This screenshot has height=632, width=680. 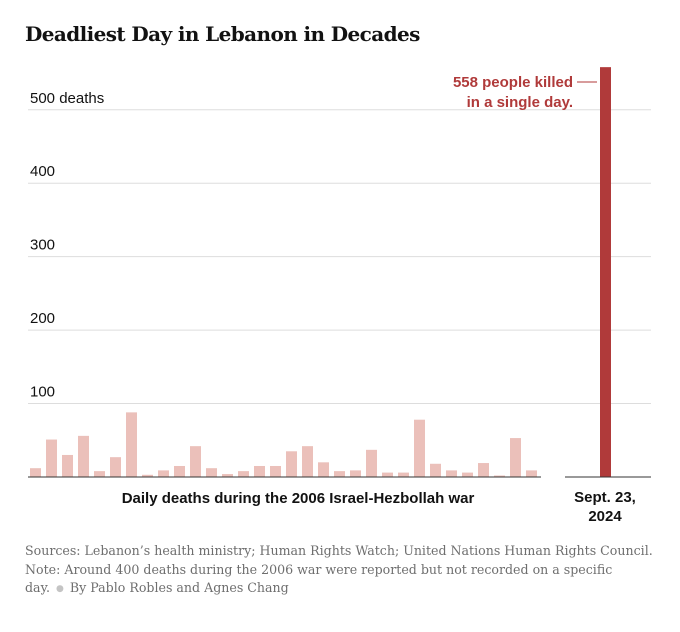 What do you see at coordinates (42, 392) in the screenshot?
I see `y-tick-label: 100` at bounding box center [42, 392].